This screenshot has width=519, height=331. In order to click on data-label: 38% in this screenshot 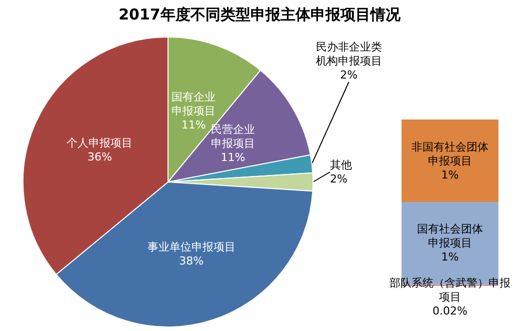, I will do `click(191, 261)`.